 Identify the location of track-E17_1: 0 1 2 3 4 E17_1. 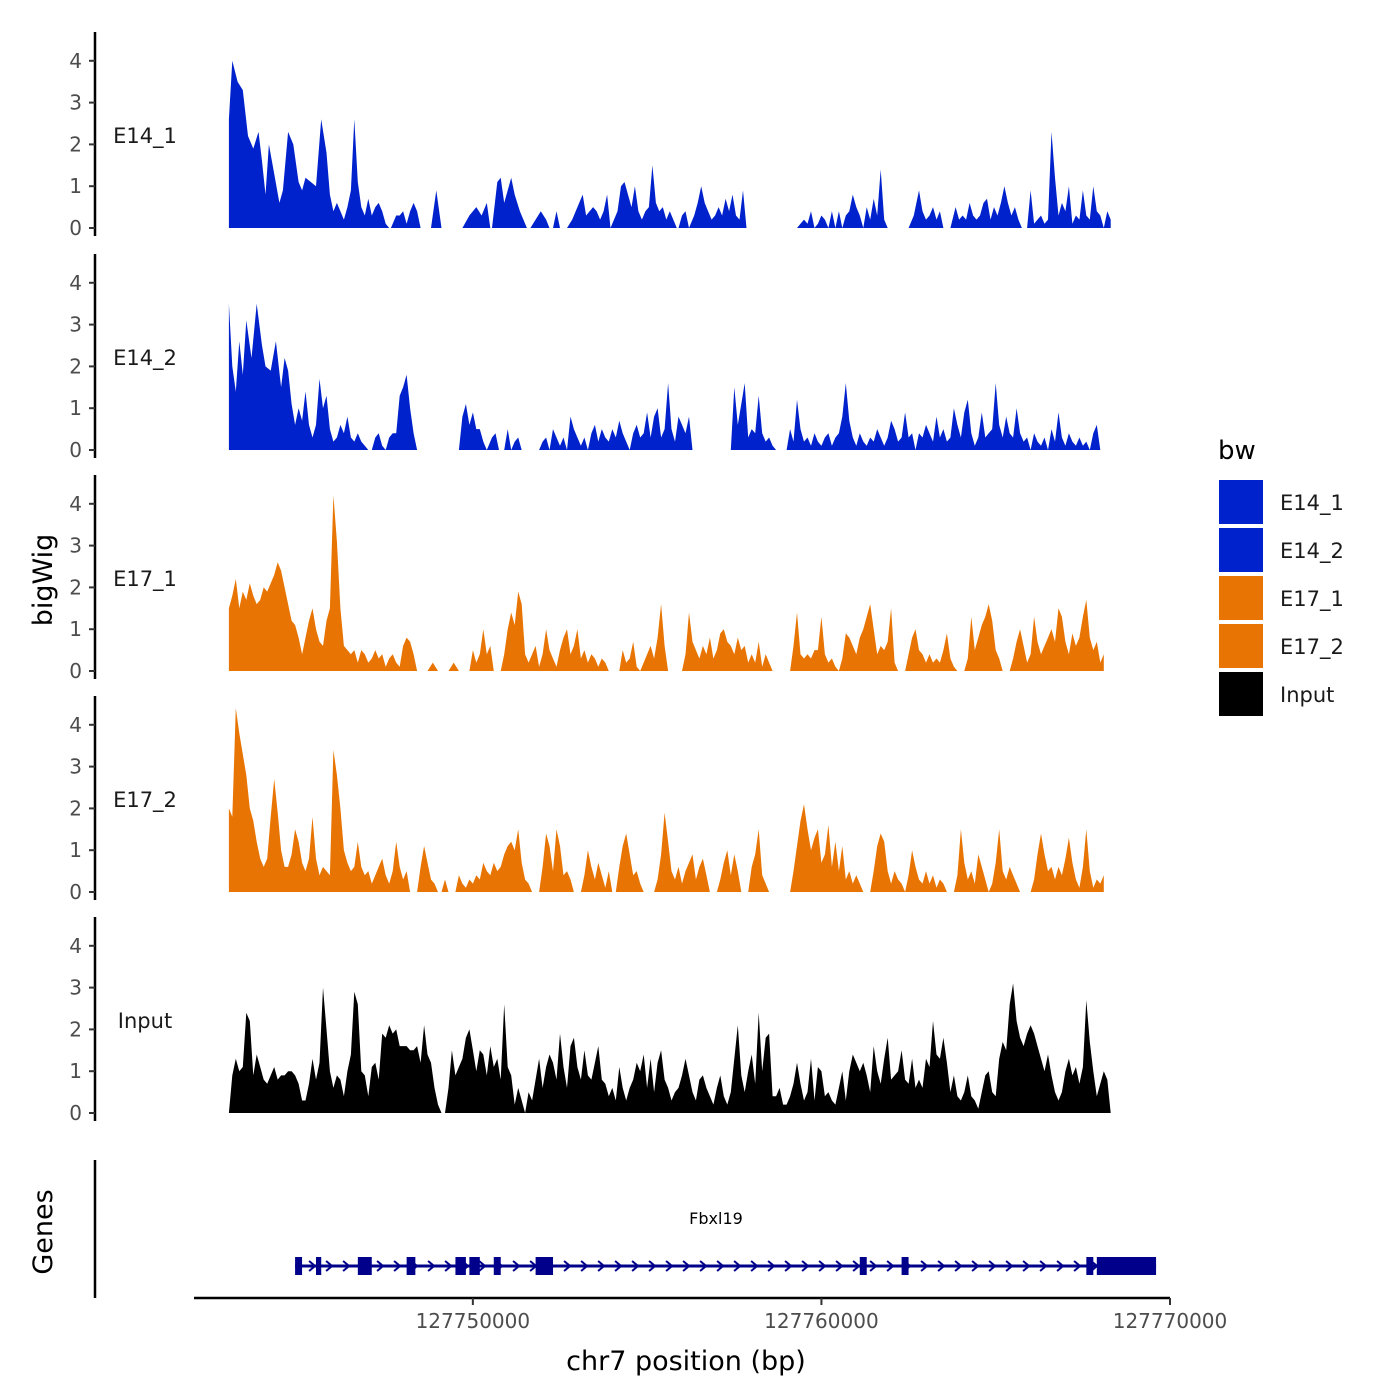
(586, 579).